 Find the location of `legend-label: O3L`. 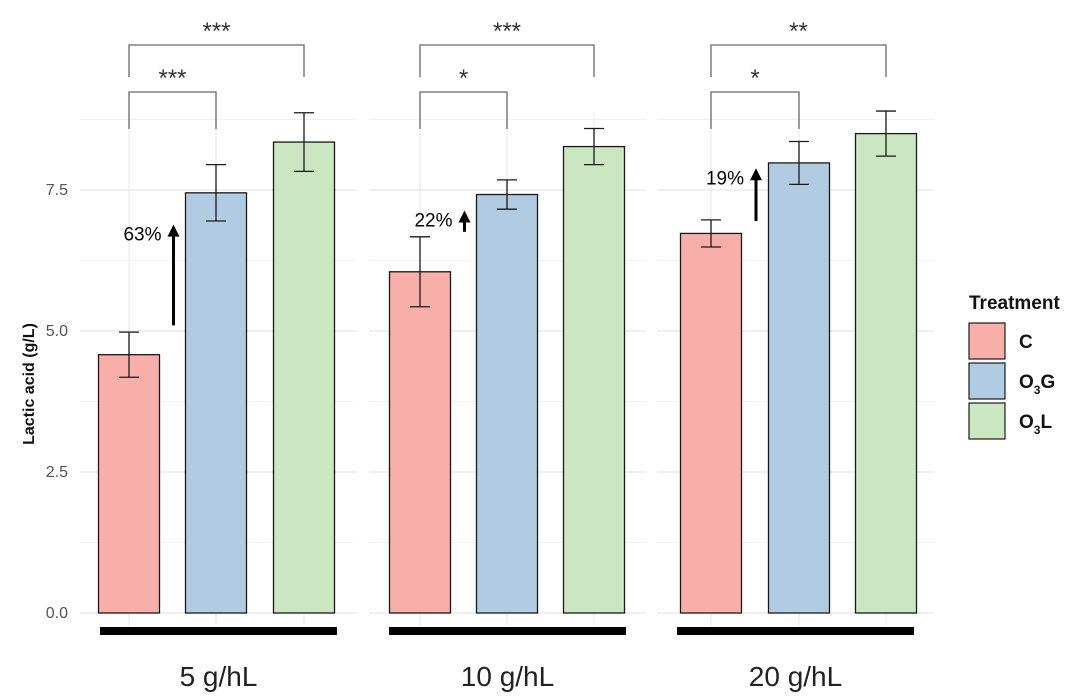

legend-label: O3L is located at coordinates (1035, 424).